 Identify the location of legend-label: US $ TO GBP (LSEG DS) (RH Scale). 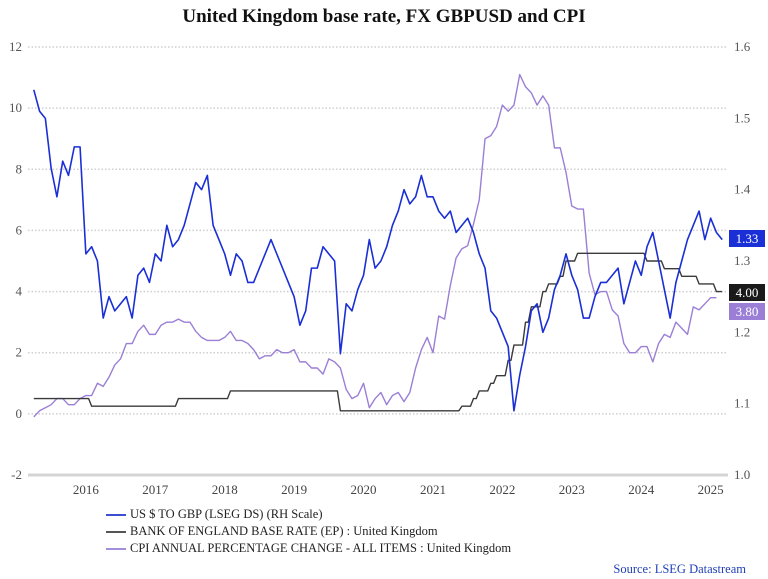
(226, 514).